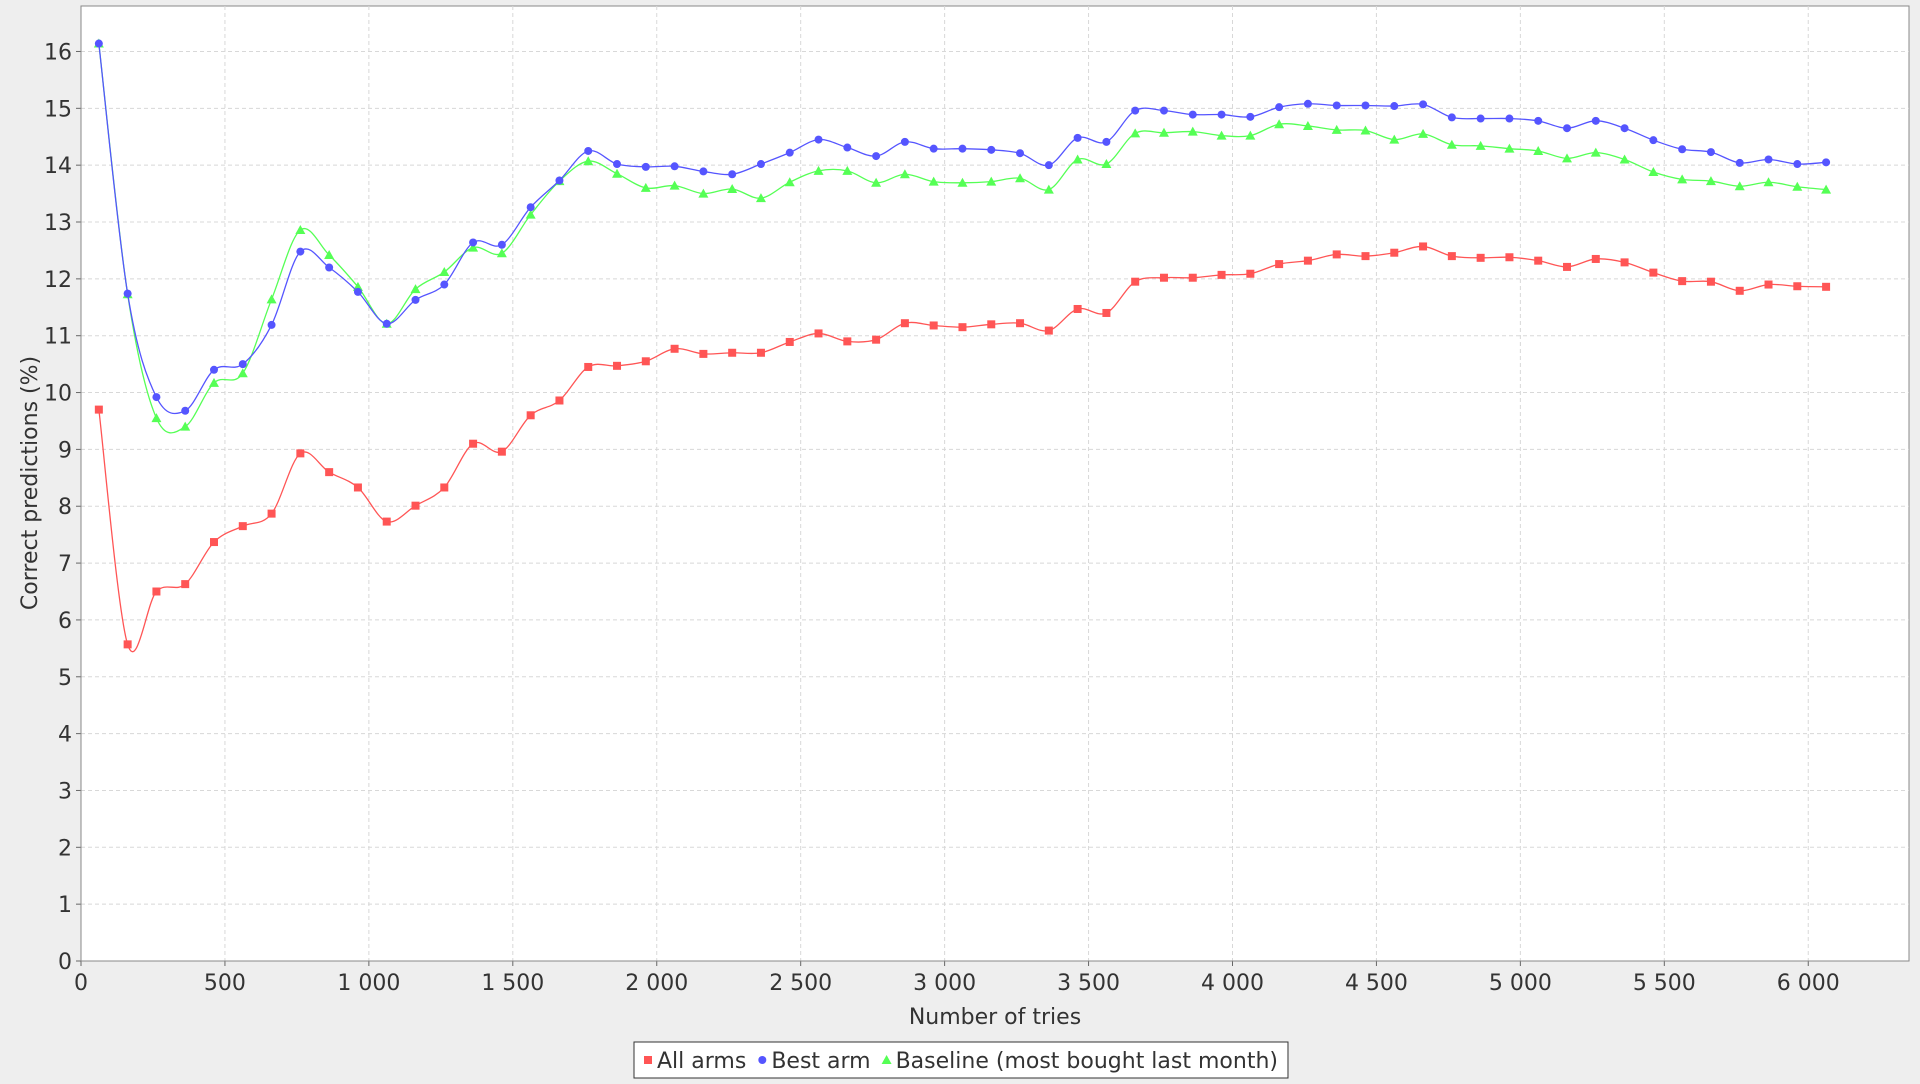  What do you see at coordinates (81, 983) in the screenshot?
I see `x-tick-label: 0` at bounding box center [81, 983].